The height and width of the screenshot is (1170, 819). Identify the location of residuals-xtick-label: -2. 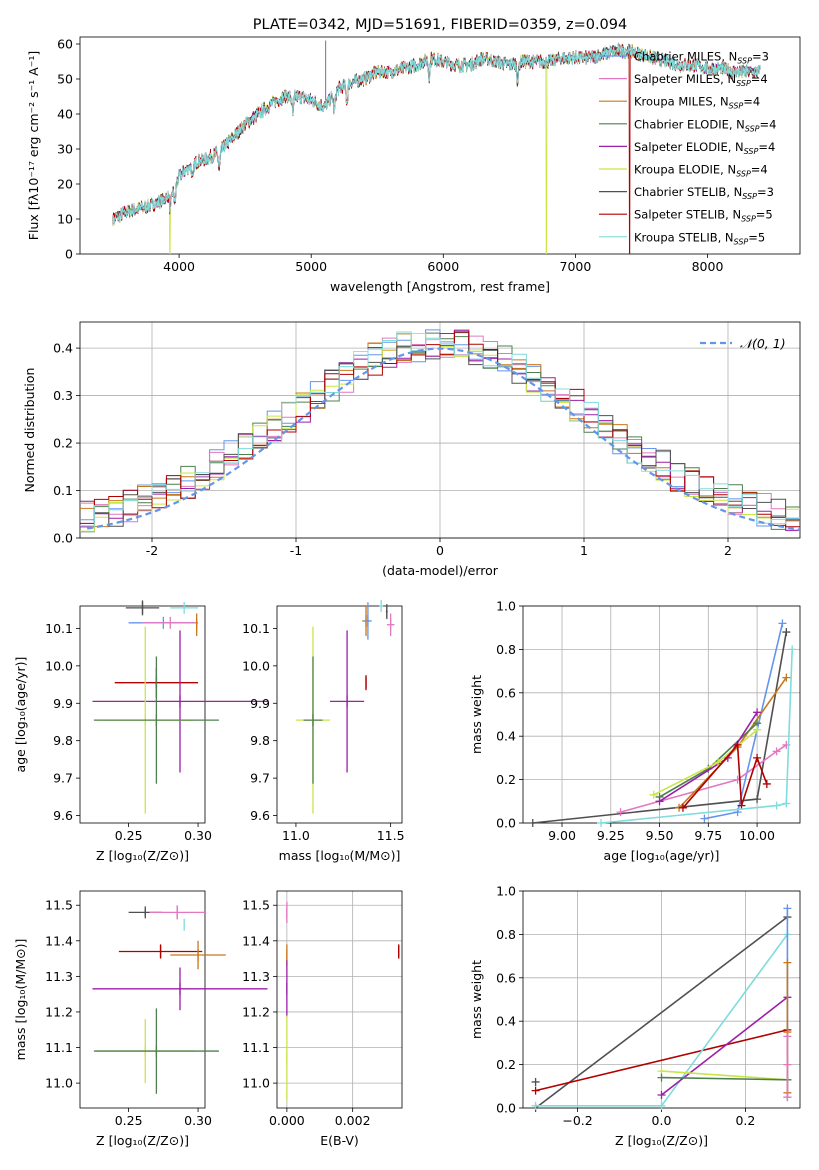
(152, 550).